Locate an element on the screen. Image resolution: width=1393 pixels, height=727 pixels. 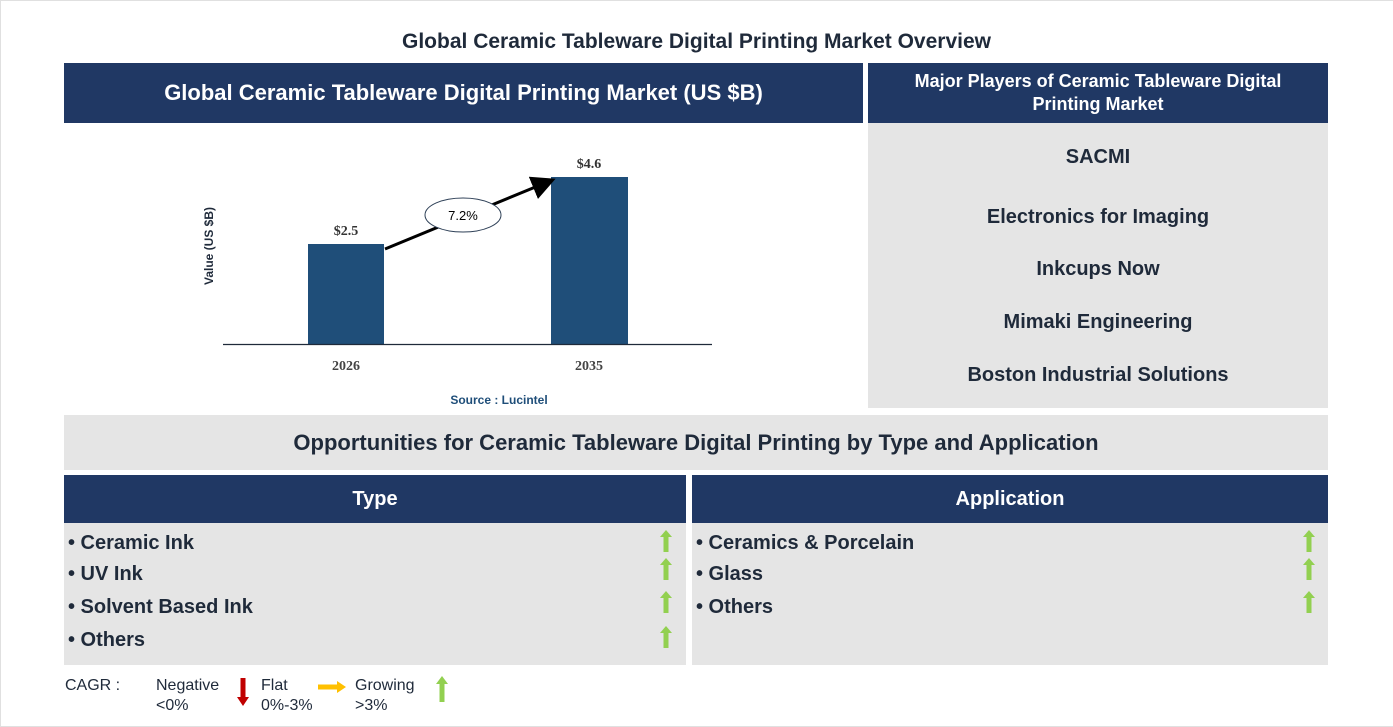
player-item: Boston Industrial Solutions is located at coordinates (1098, 375).